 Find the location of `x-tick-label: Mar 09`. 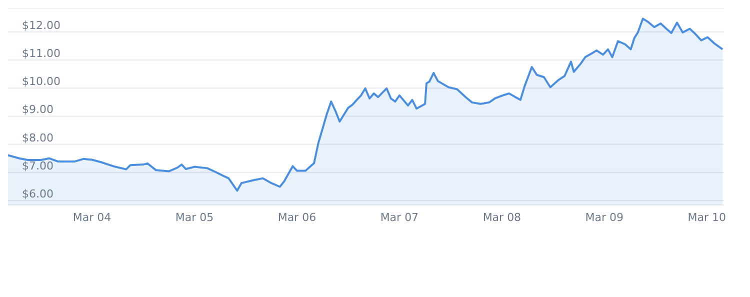

x-tick-label: Mar 09 is located at coordinates (604, 217).